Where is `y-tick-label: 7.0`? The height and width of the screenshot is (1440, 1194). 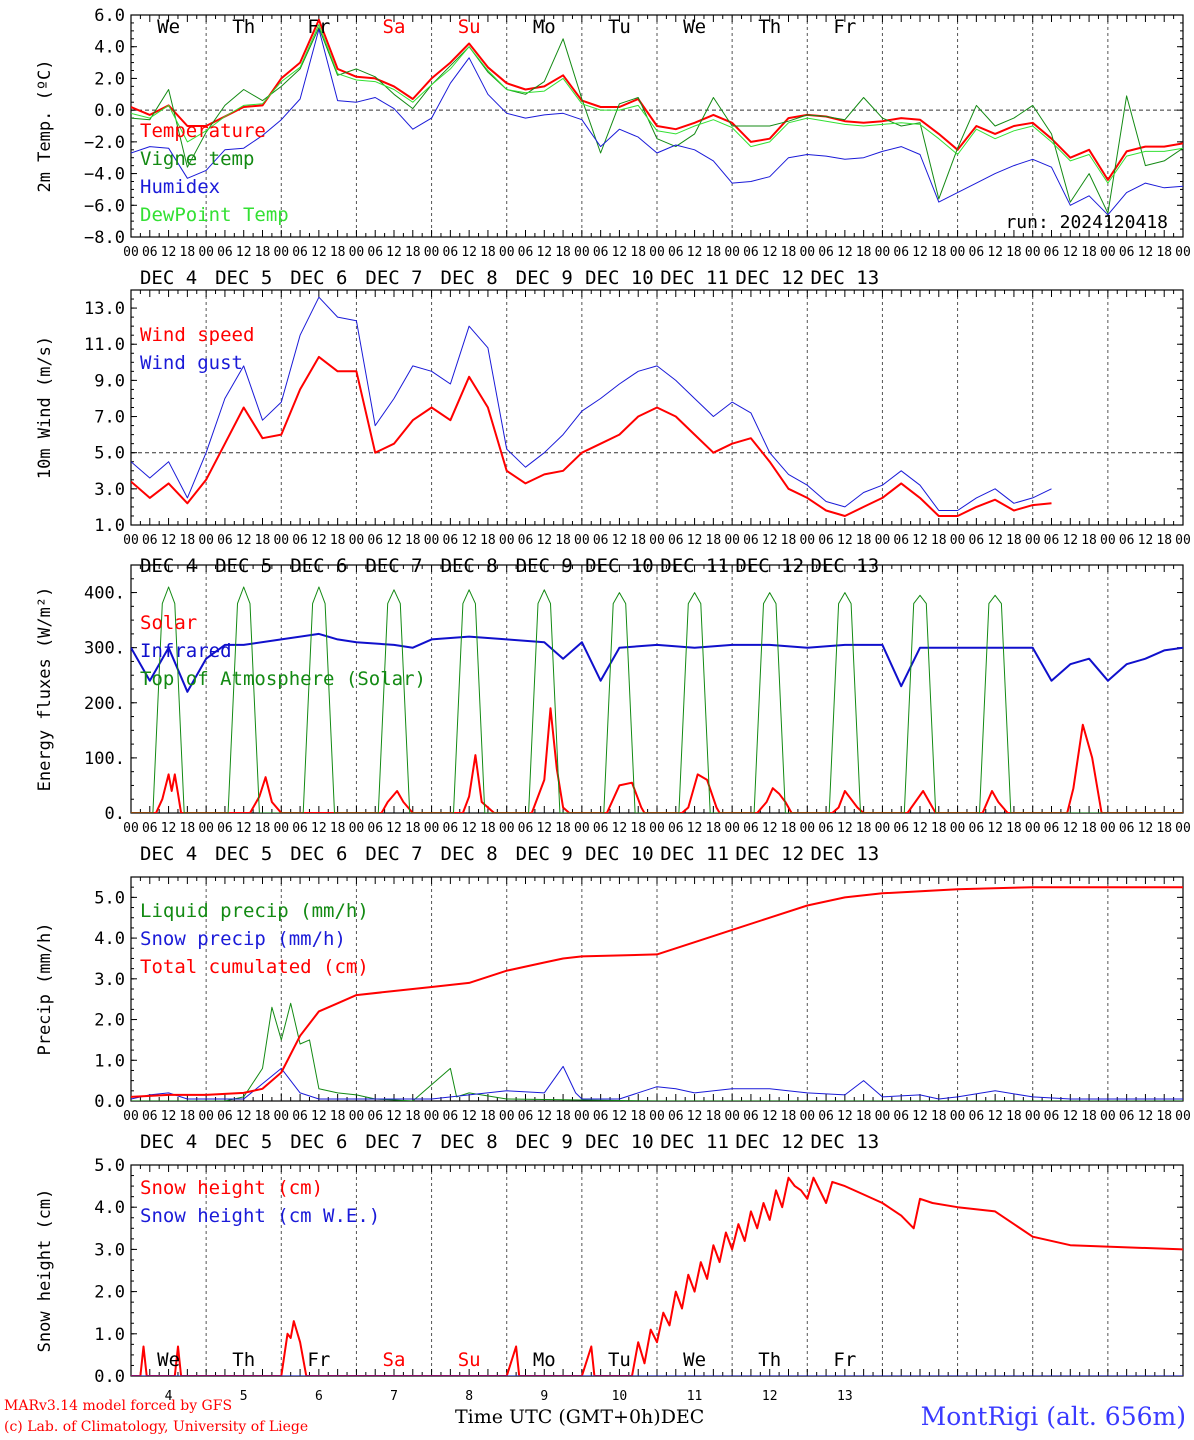 y-tick-label: 7.0 is located at coordinates (109, 418).